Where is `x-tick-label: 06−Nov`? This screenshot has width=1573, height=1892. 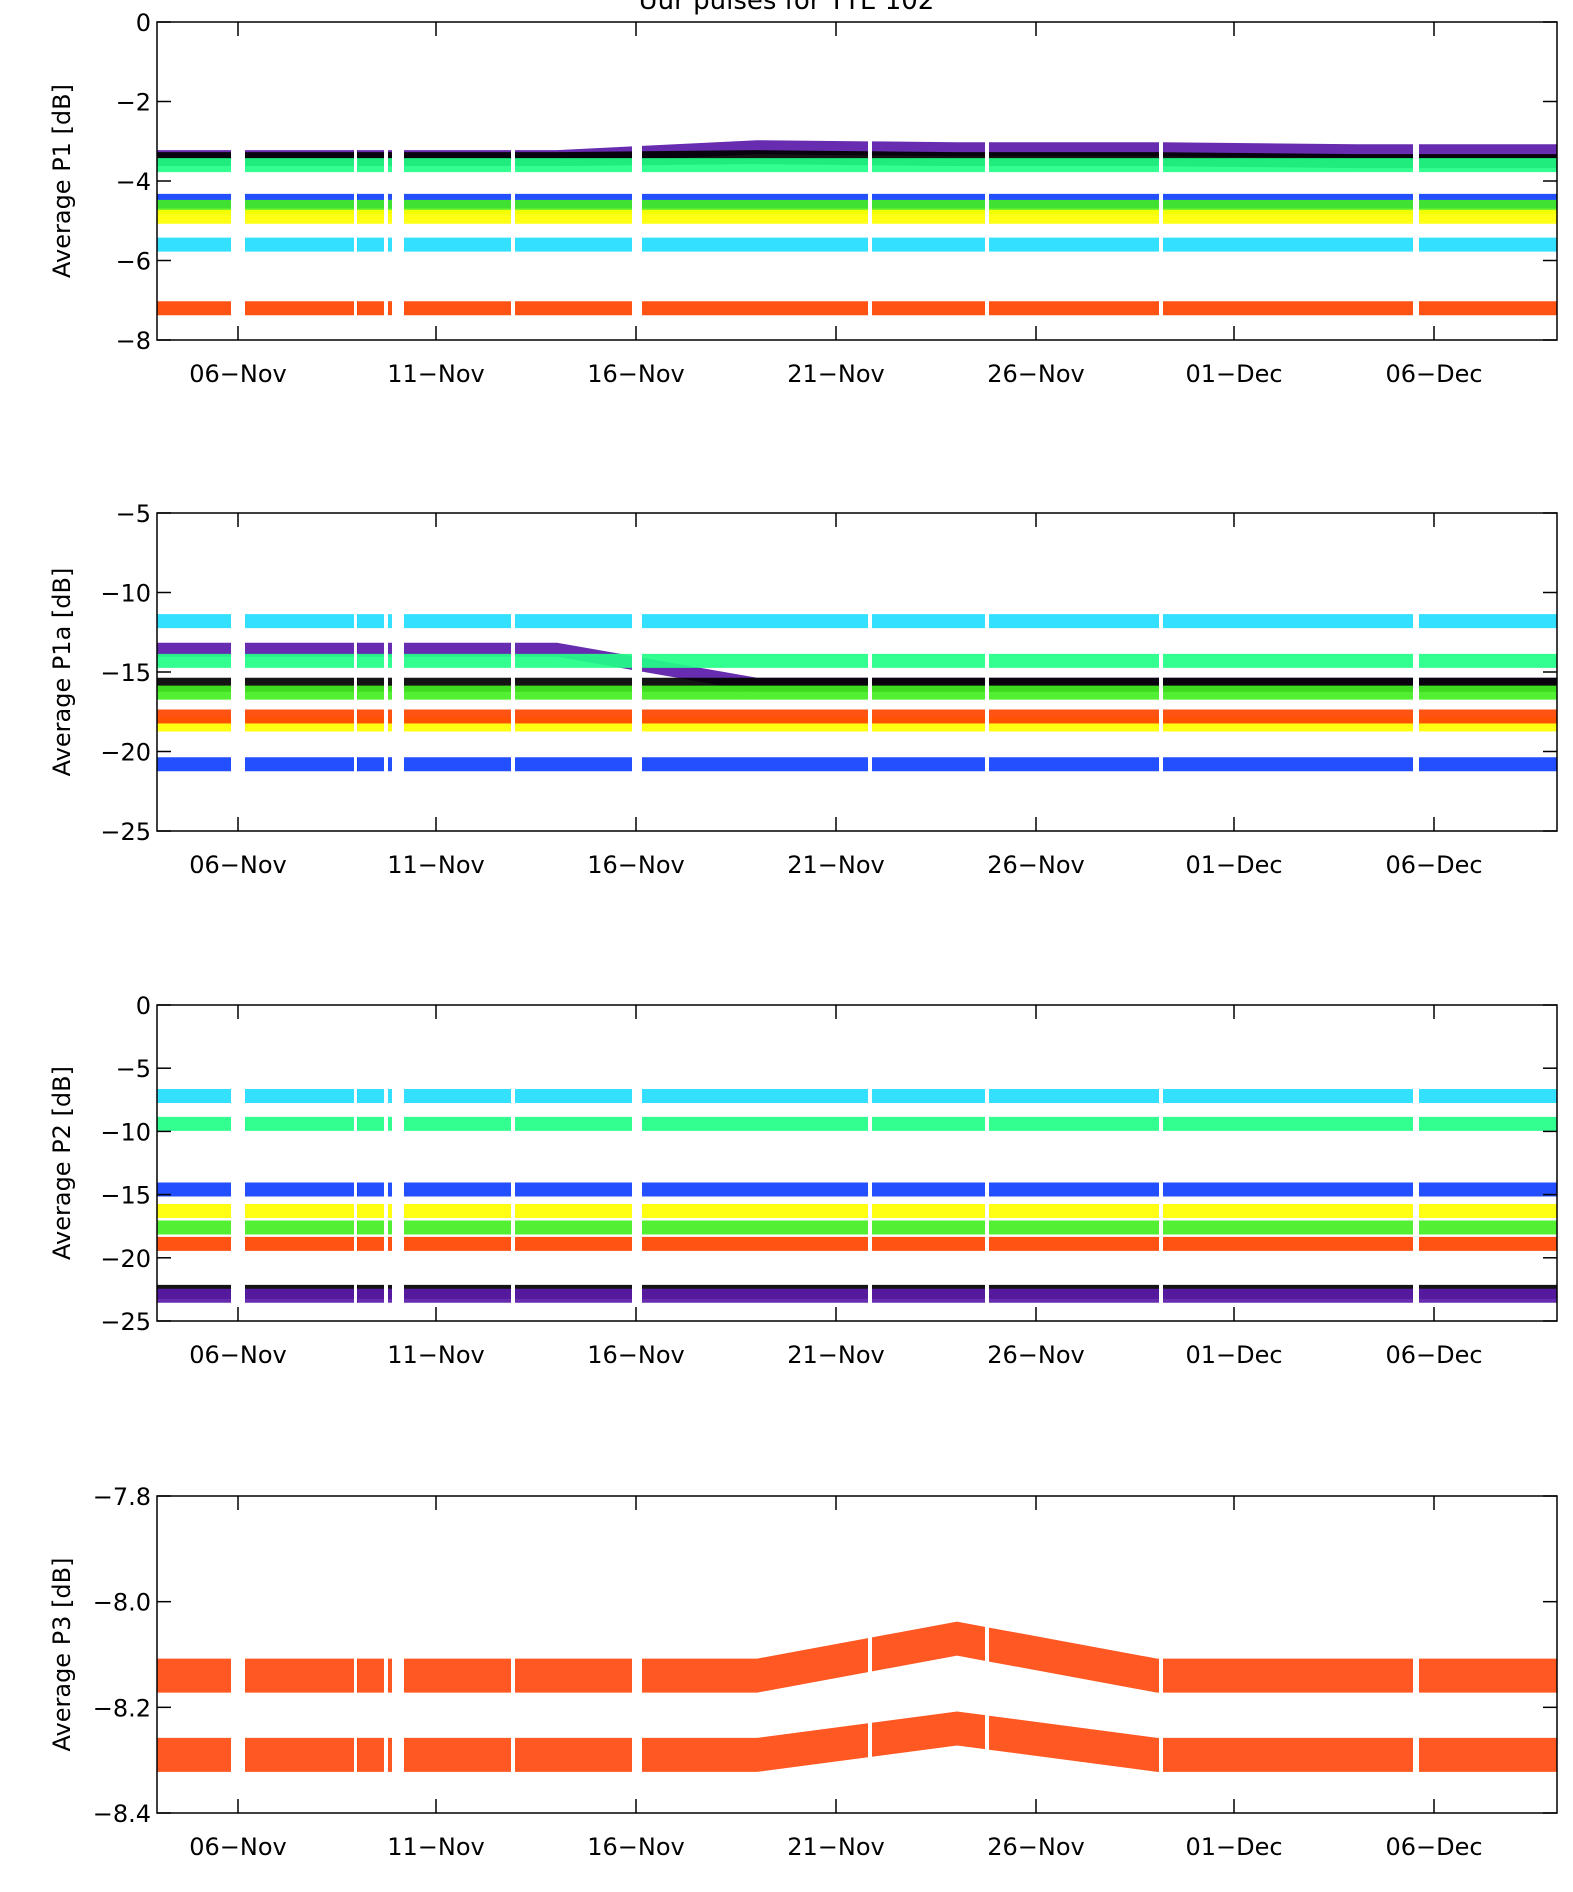
x-tick-label: 06−Nov is located at coordinates (238, 865).